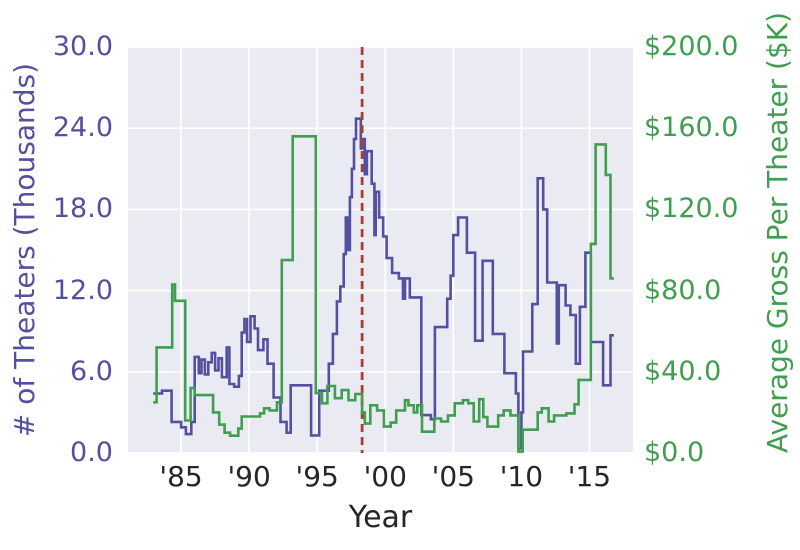 This screenshot has height=550, width=800. What do you see at coordinates (24, 250) in the screenshot?
I see `left-axis-title: # of Theaters (Thousands)` at bounding box center [24, 250].